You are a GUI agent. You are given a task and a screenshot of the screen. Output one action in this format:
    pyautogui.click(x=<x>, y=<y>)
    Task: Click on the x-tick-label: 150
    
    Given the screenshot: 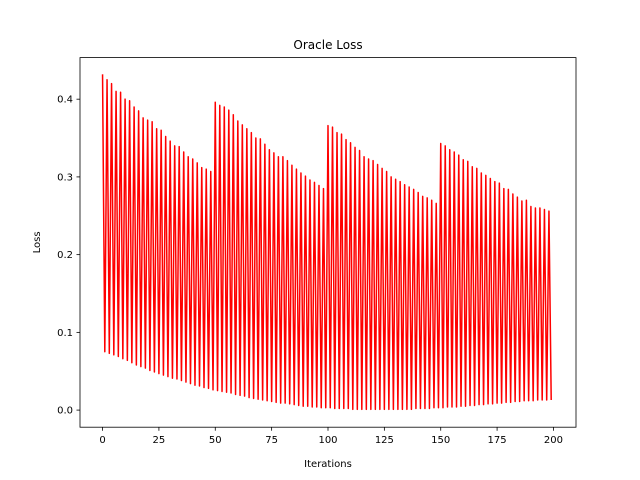 What is the action you would take?
    pyautogui.click(x=440, y=440)
    